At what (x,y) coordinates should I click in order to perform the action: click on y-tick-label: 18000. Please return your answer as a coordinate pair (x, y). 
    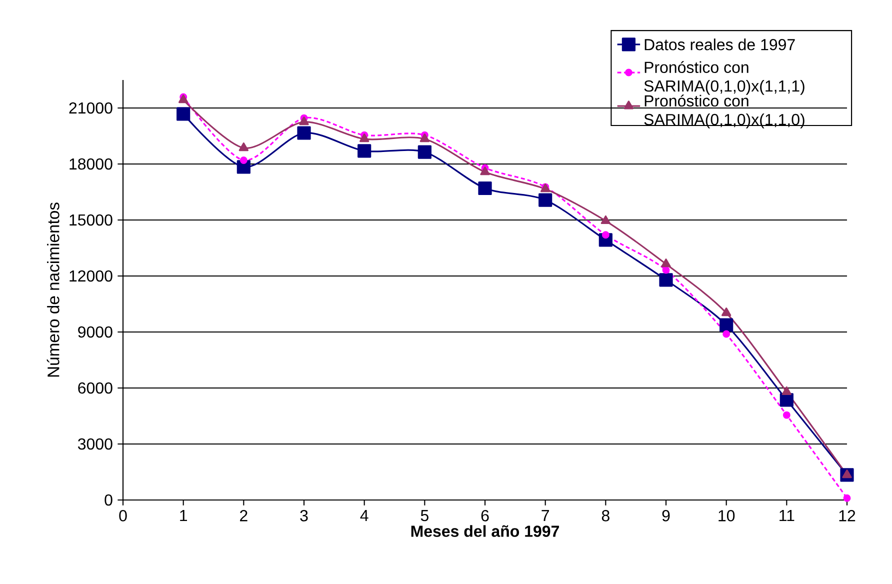
    Looking at the image, I should click on (91, 164).